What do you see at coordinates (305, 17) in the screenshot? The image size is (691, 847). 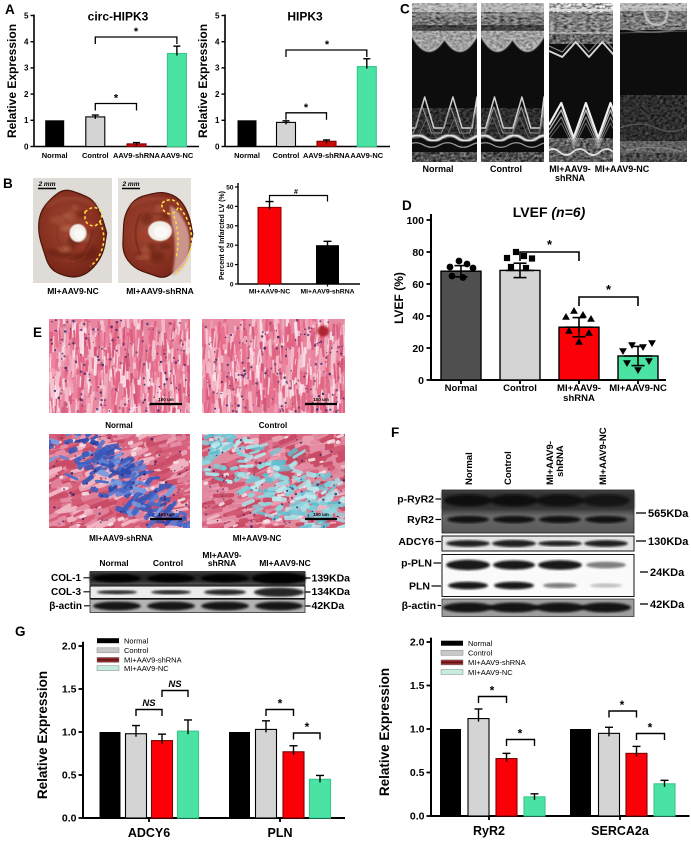 I see `svg-text: HIPK3` at bounding box center [305, 17].